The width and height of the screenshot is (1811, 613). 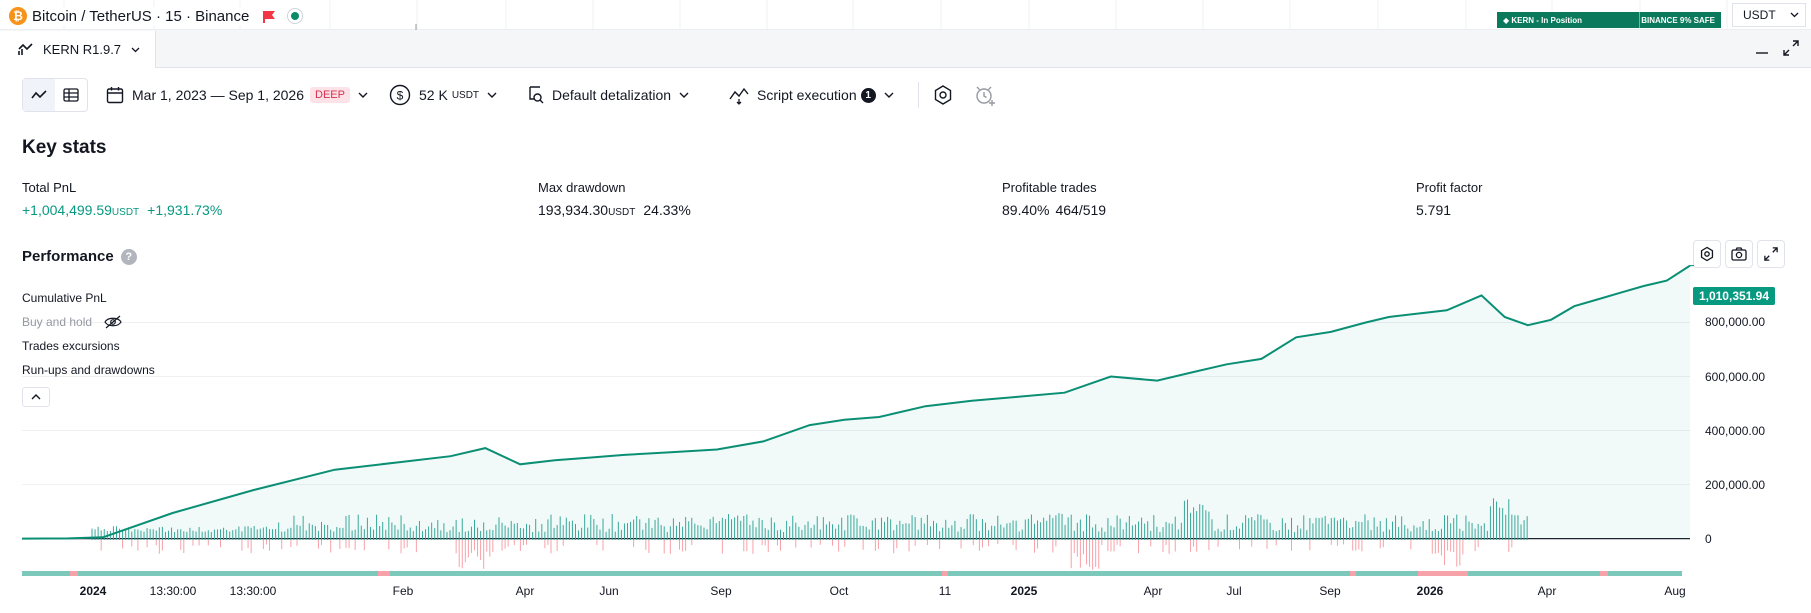 What do you see at coordinates (809, 534) in the screenshot?
I see `excursion-bars` at bounding box center [809, 534].